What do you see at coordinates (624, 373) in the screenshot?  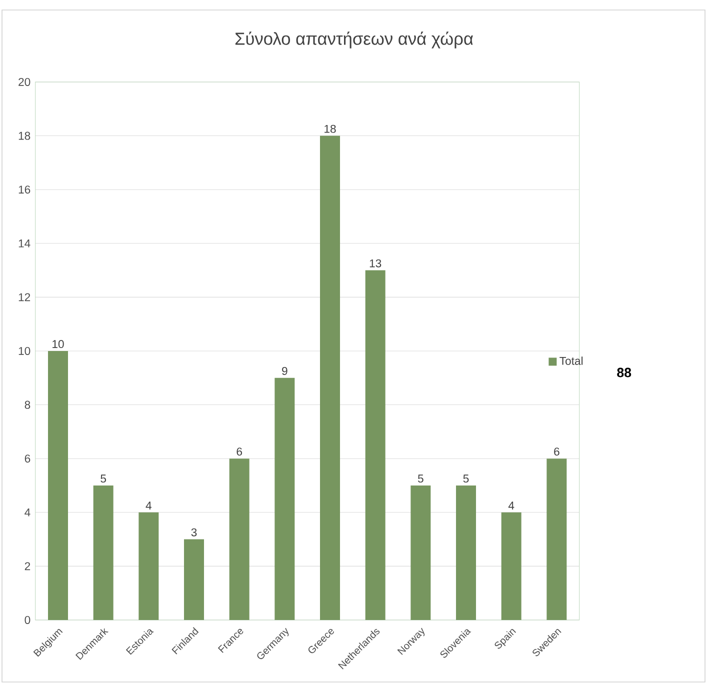 I see `text: 88` at bounding box center [624, 373].